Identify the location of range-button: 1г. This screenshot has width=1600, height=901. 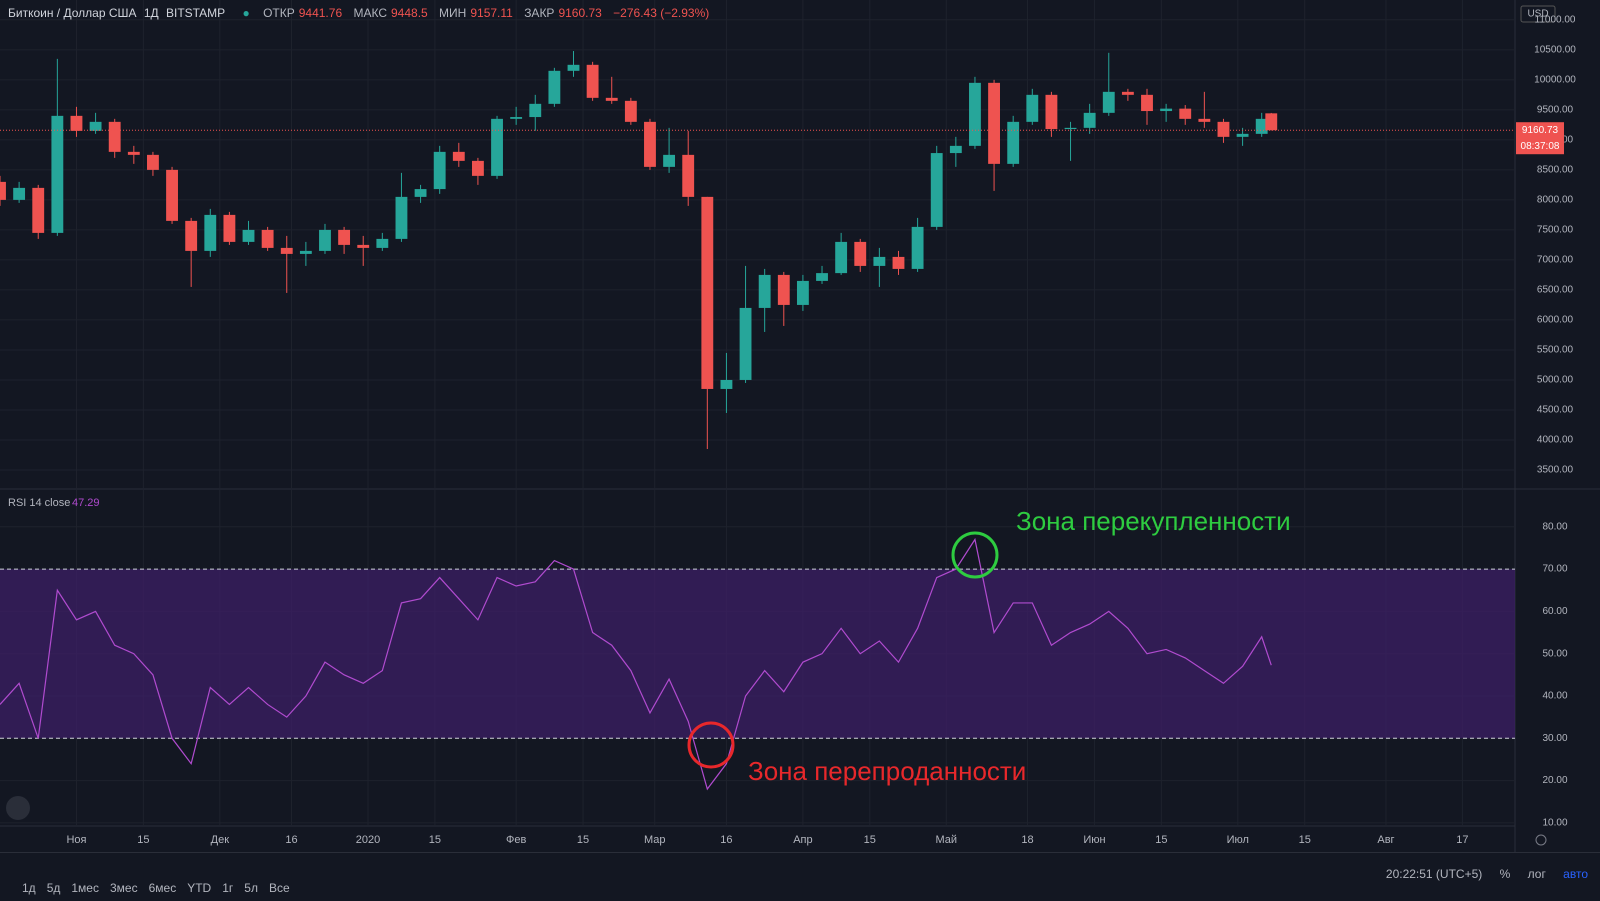
(228, 888).